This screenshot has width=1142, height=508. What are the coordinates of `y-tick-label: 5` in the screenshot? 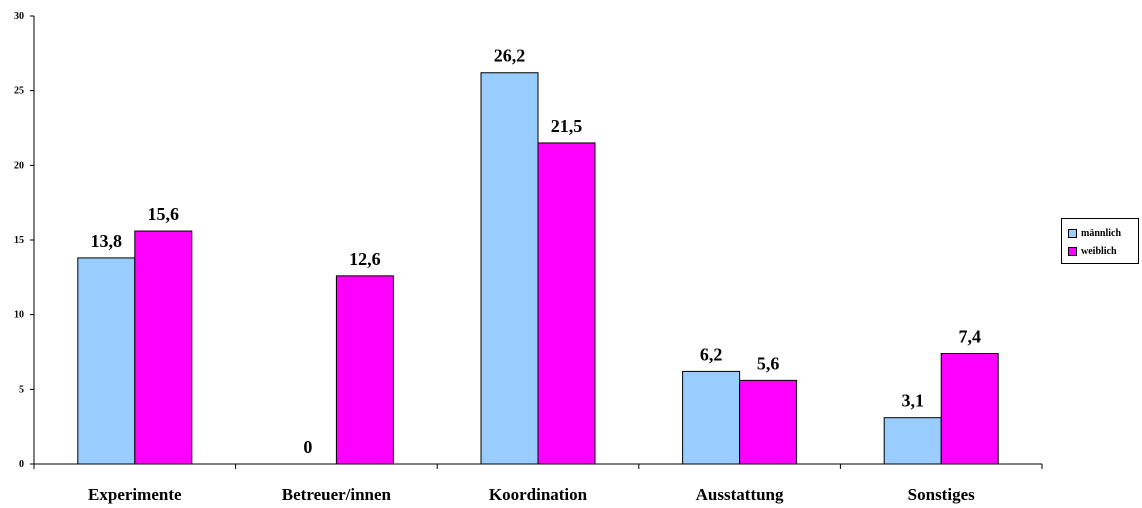 It's located at (21, 389).